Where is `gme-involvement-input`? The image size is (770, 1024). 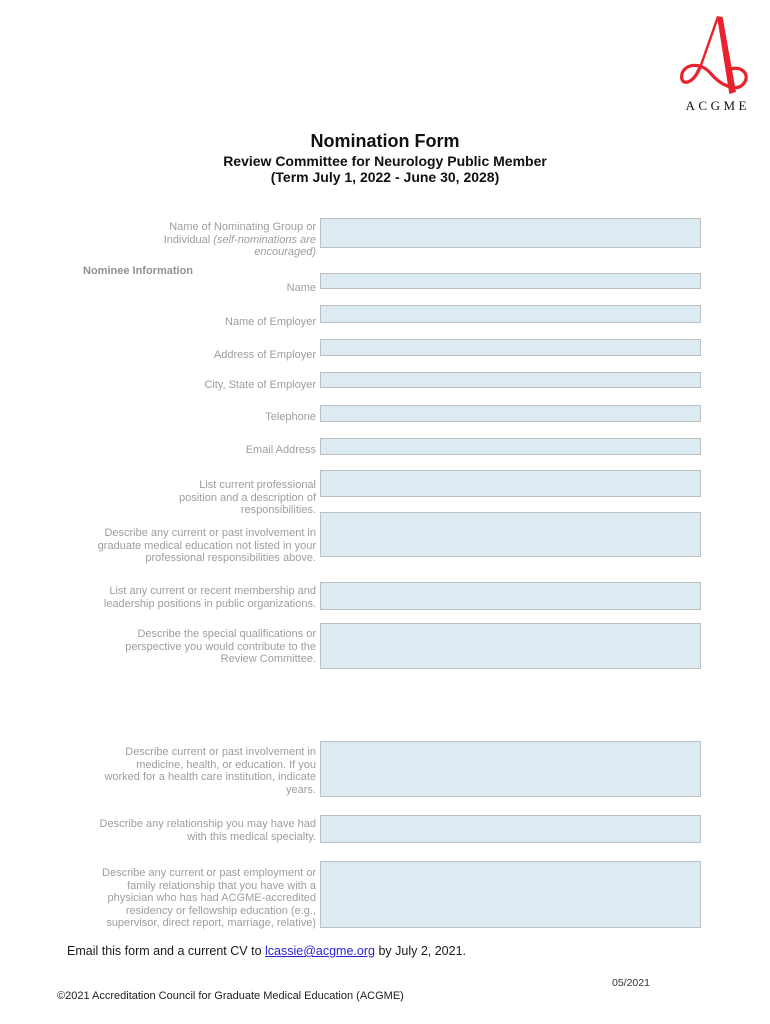 gme-involvement-input is located at coordinates (510, 534).